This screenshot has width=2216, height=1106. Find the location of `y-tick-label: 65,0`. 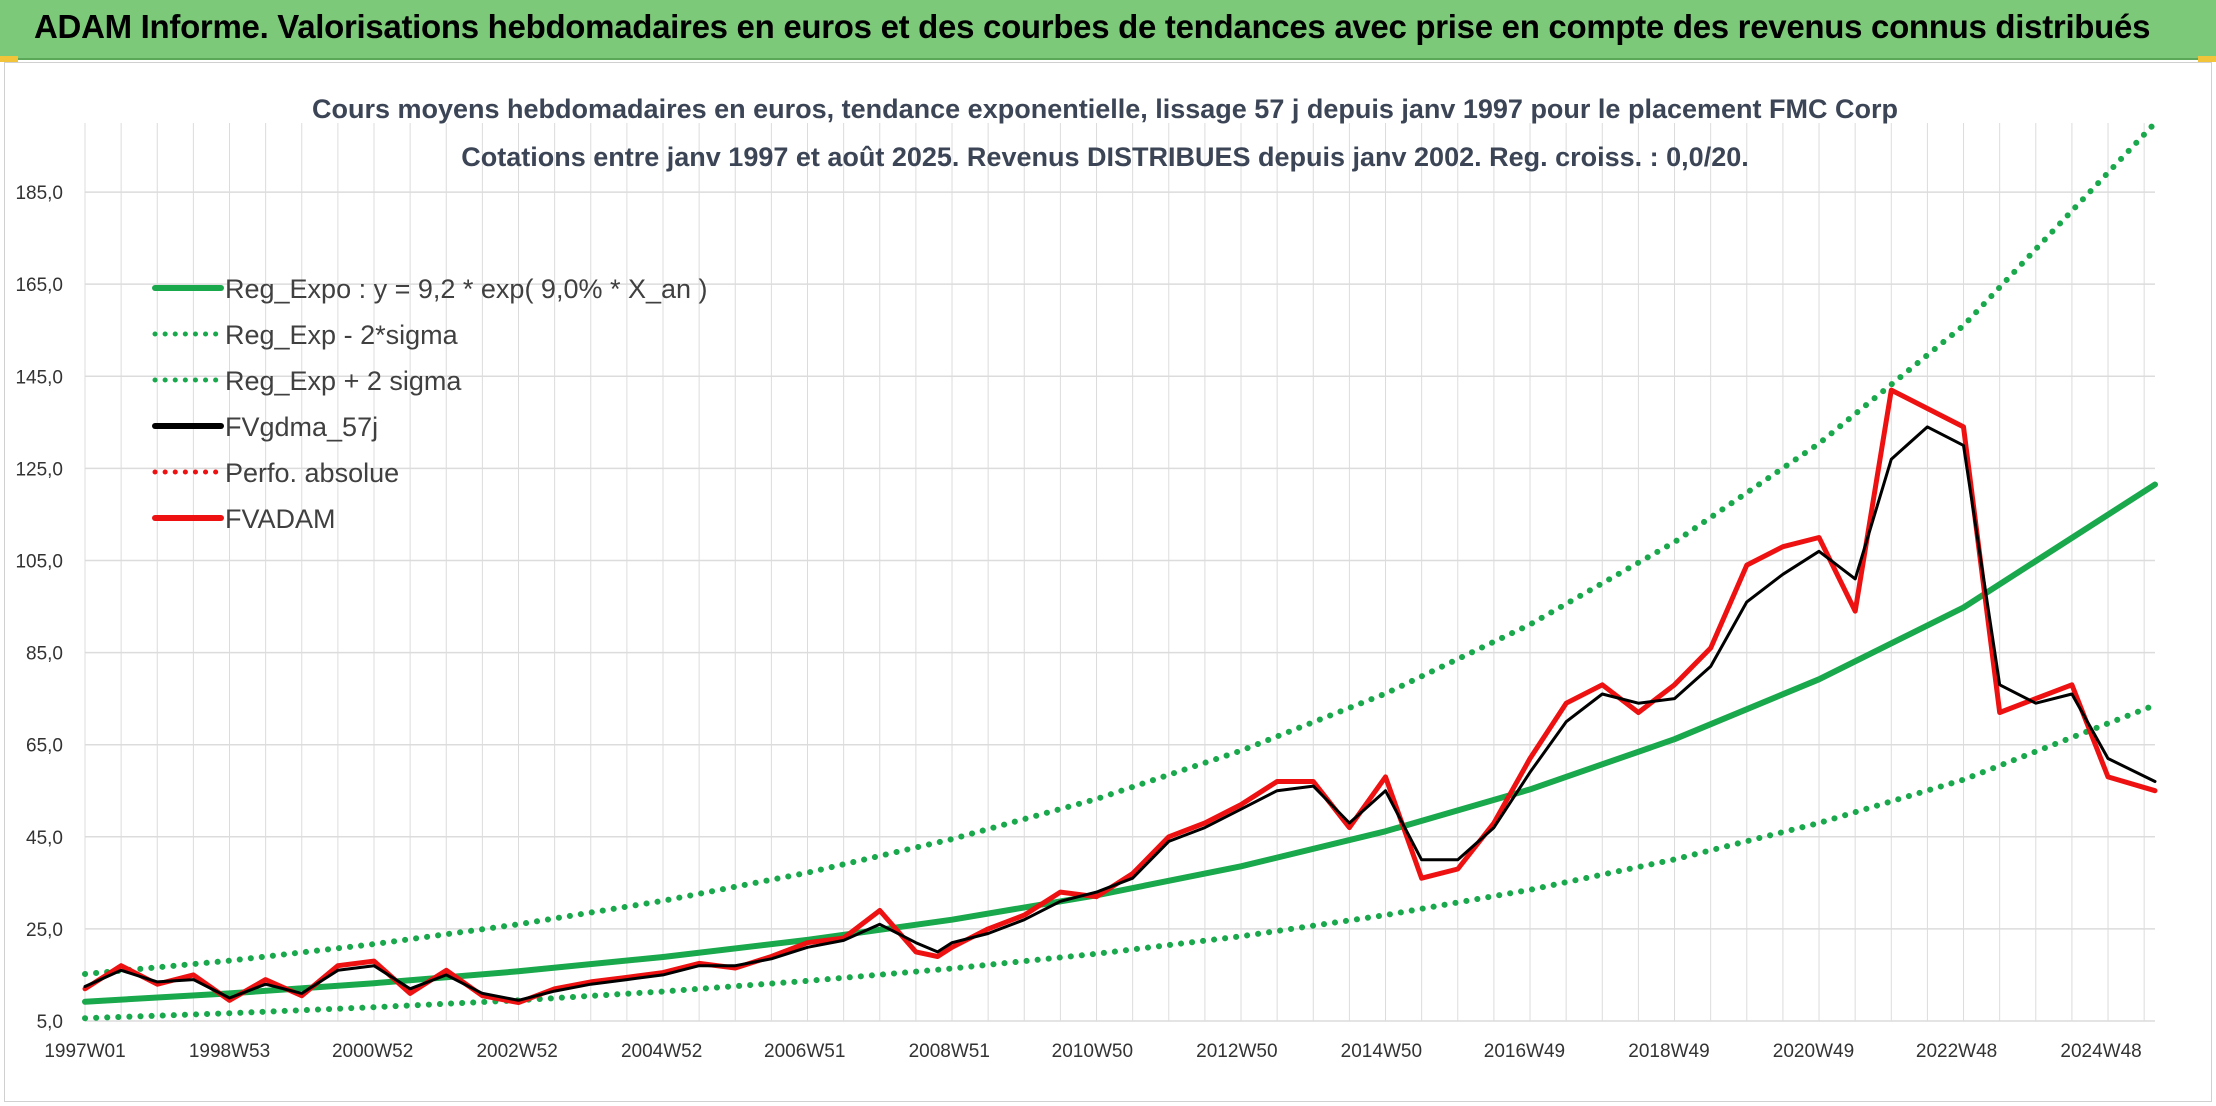

y-tick-label: 65,0 is located at coordinates (44, 746).